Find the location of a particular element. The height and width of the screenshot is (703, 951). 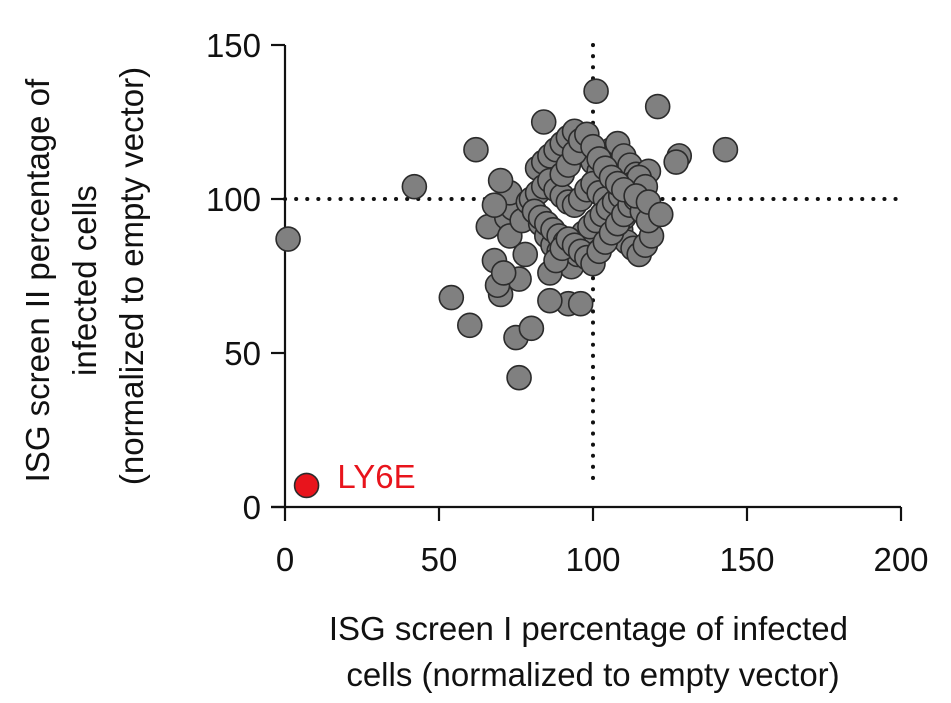

y-ticks: 0 50 100 150 is located at coordinates (245, 276).